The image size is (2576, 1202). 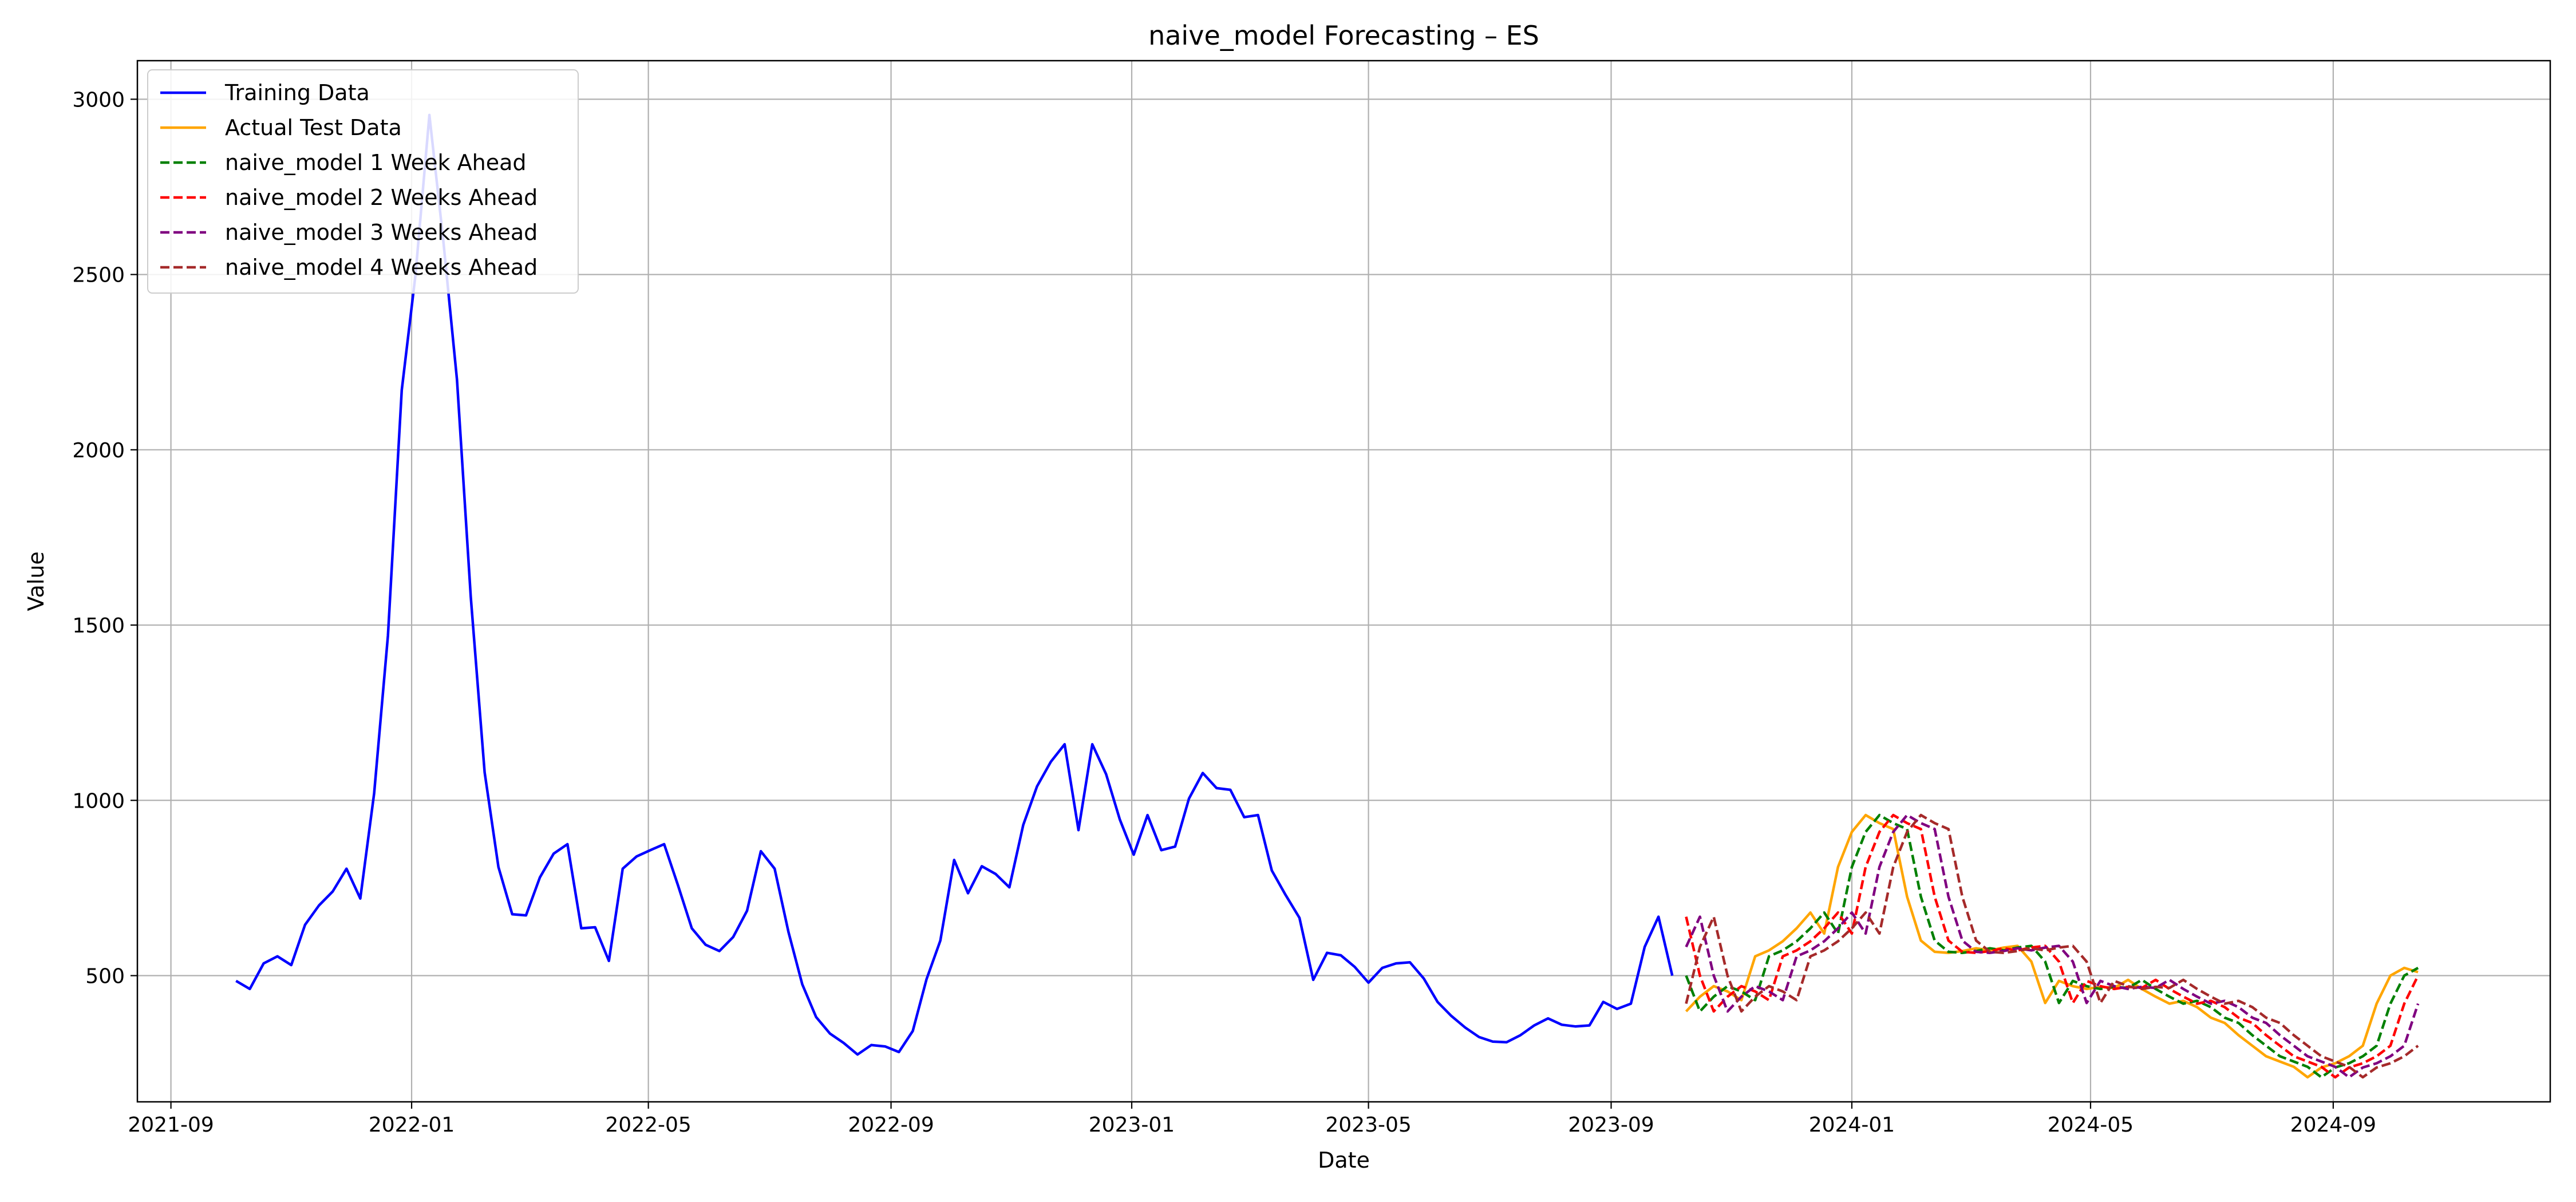 What do you see at coordinates (381, 233) in the screenshot?
I see `legend-label: naive_model 3 Weeks Ahead` at bounding box center [381, 233].